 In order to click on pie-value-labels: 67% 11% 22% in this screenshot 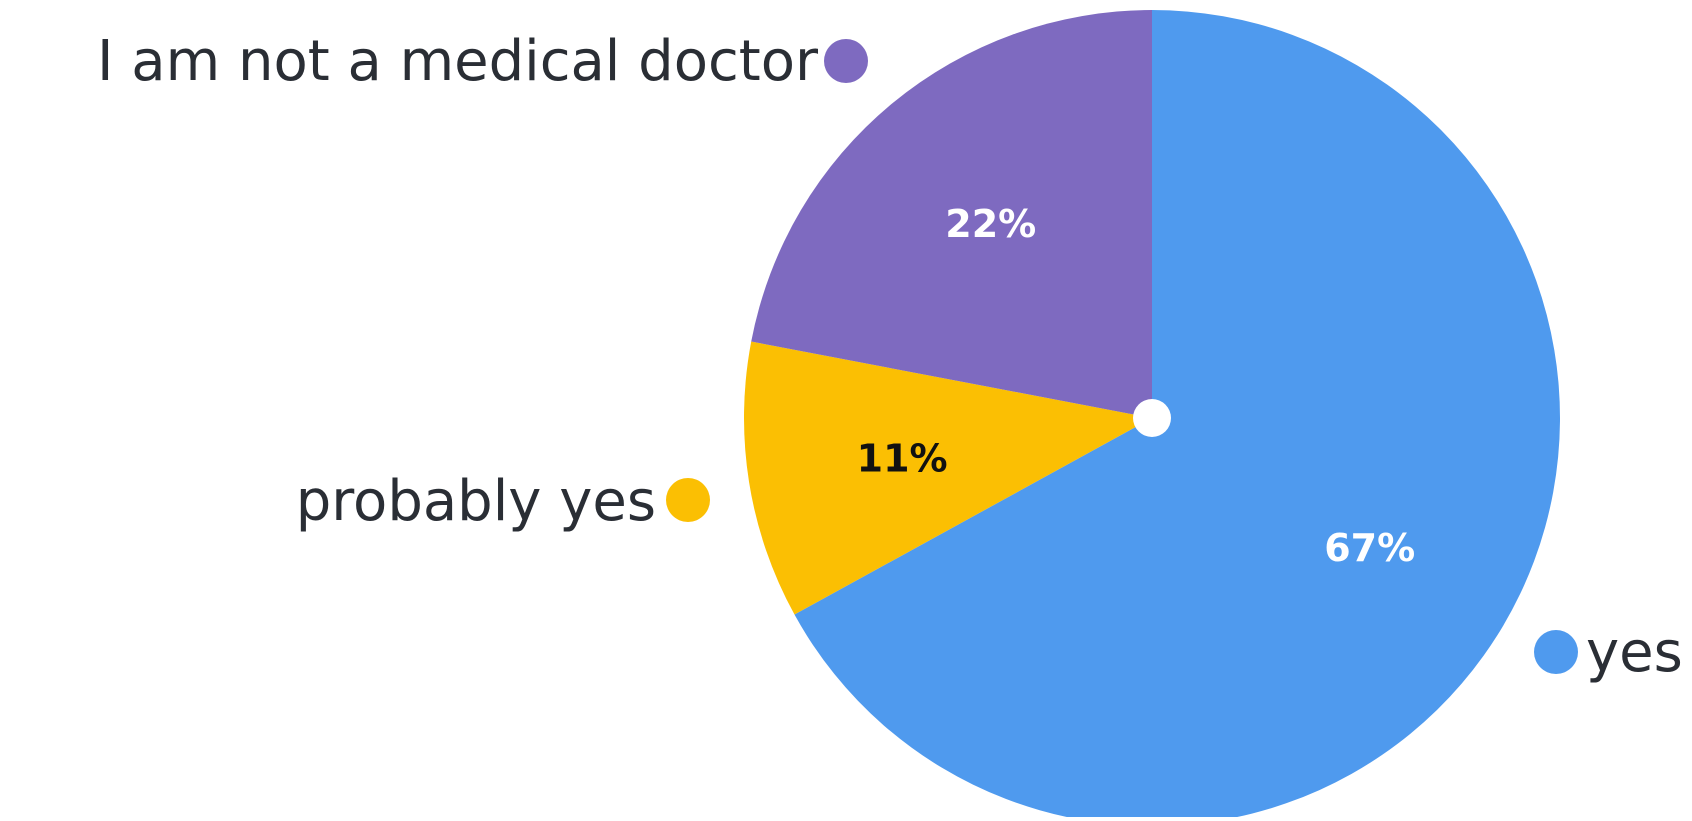, I will do `click(1136, 386)`.